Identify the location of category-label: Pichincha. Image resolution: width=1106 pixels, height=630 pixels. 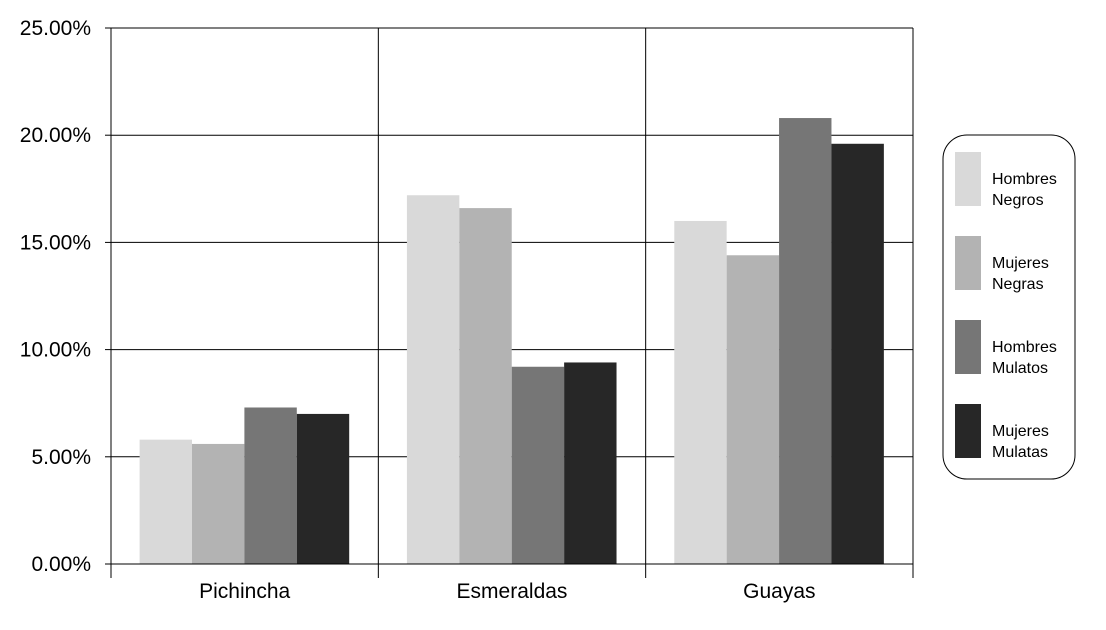
(244, 591).